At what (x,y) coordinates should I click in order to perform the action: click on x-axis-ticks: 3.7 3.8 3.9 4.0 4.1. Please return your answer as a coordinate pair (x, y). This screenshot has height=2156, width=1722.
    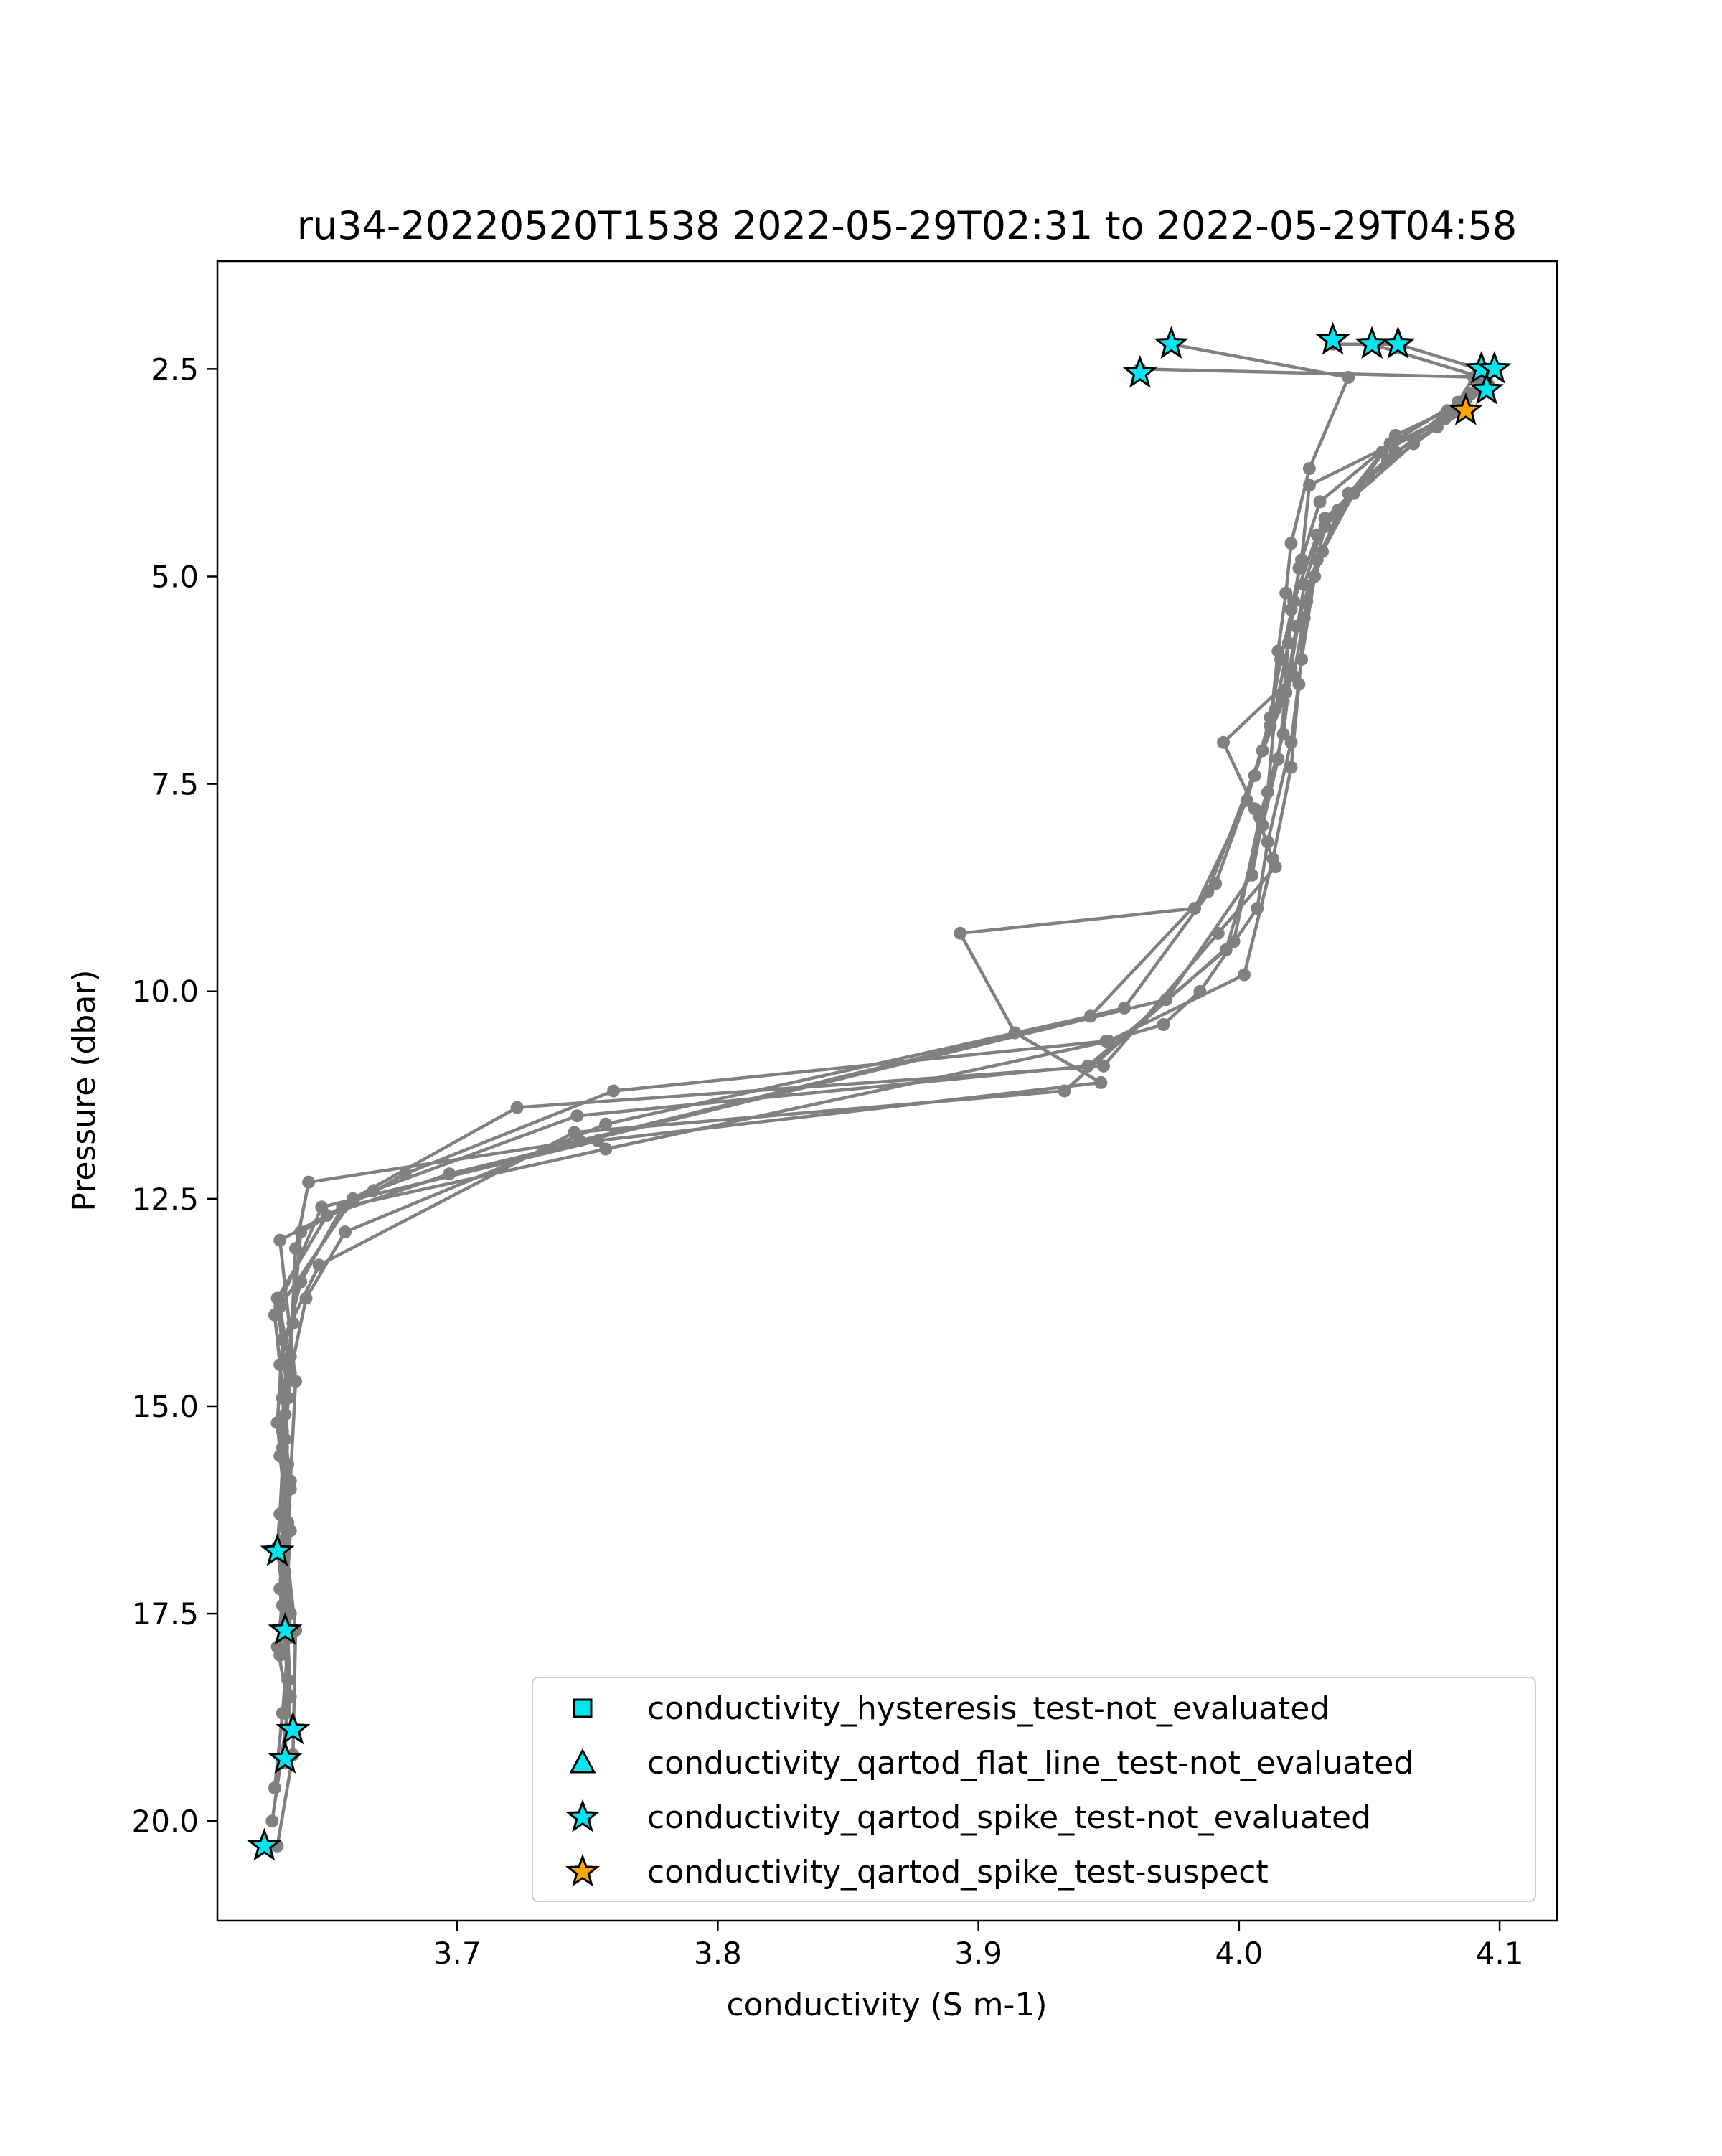
    Looking at the image, I should click on (978, 1946).